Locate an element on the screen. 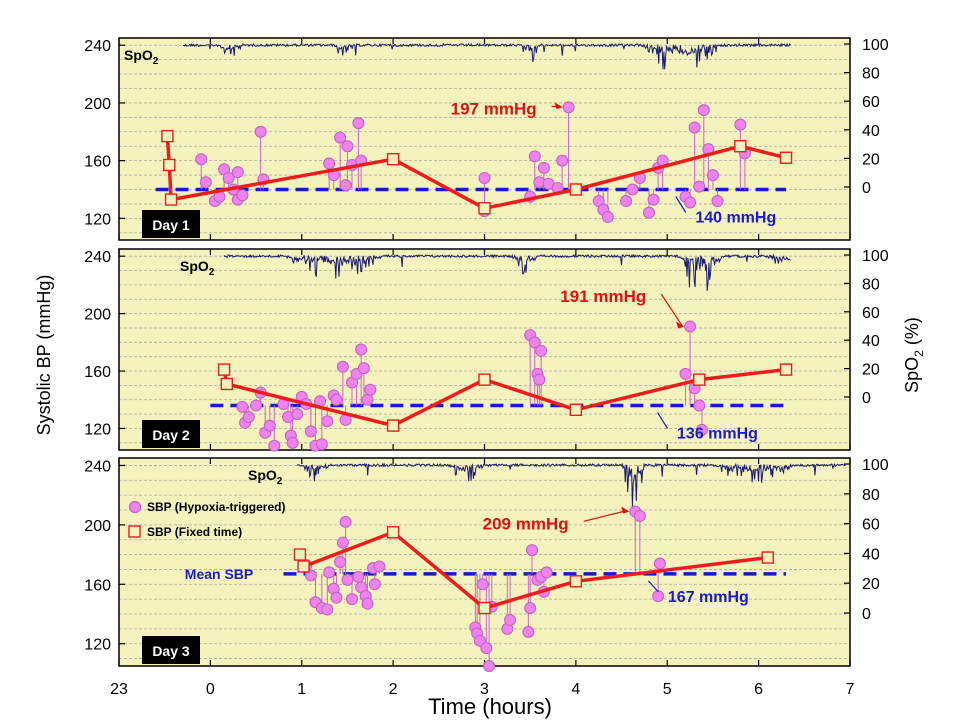 The width and height of the screenshot is (960, 720). x-tick-label: 1 is located at coordinates (301, 689).